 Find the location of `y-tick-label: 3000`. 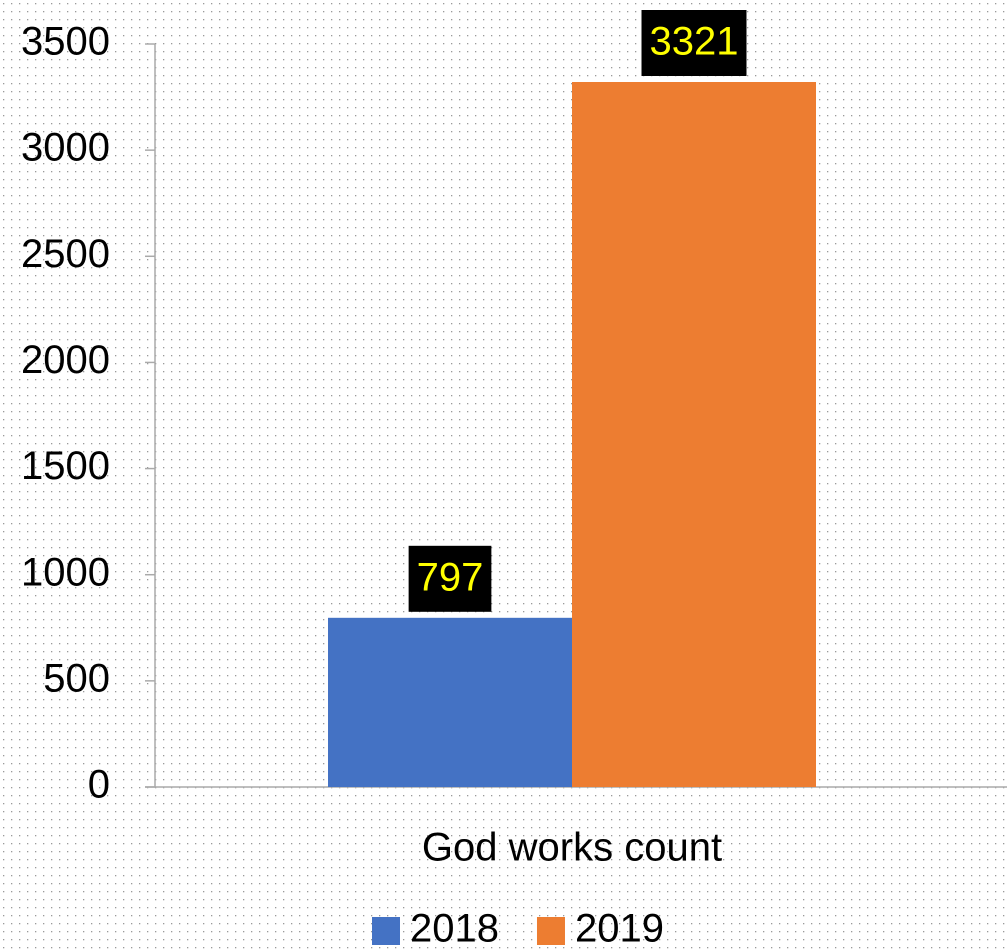

y-tick-label: 3000 is located at coordinates (65, 148).